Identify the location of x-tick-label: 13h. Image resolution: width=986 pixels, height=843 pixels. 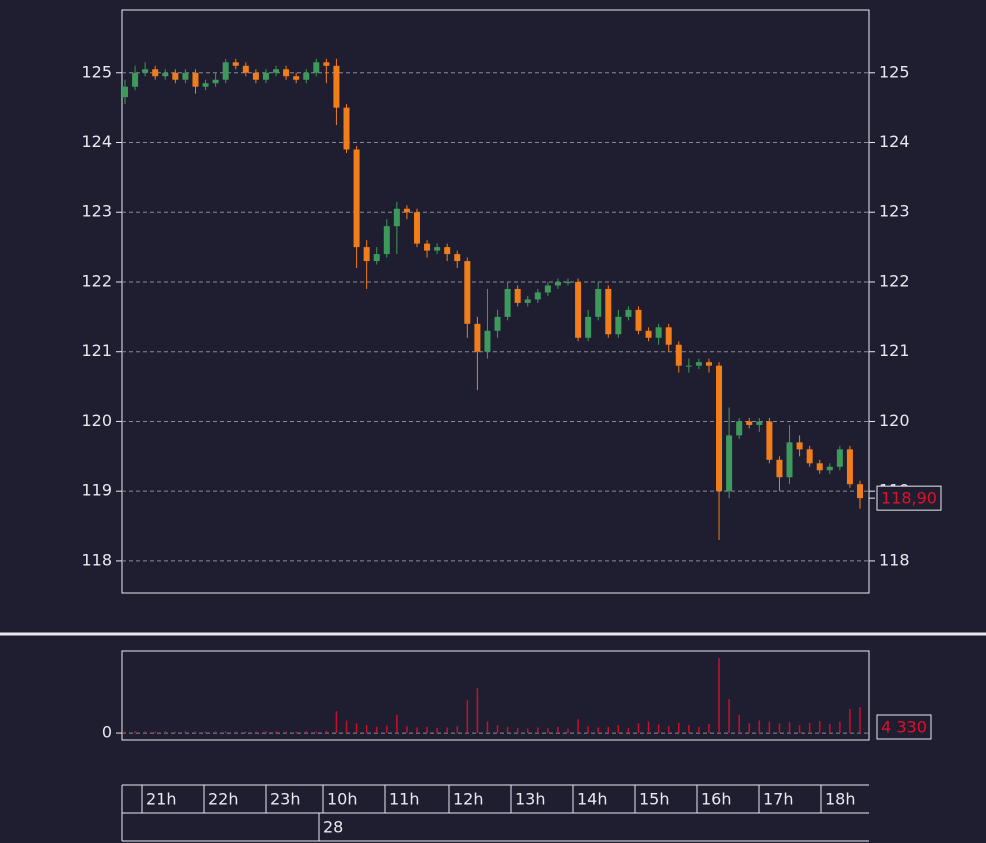
(530, 799).